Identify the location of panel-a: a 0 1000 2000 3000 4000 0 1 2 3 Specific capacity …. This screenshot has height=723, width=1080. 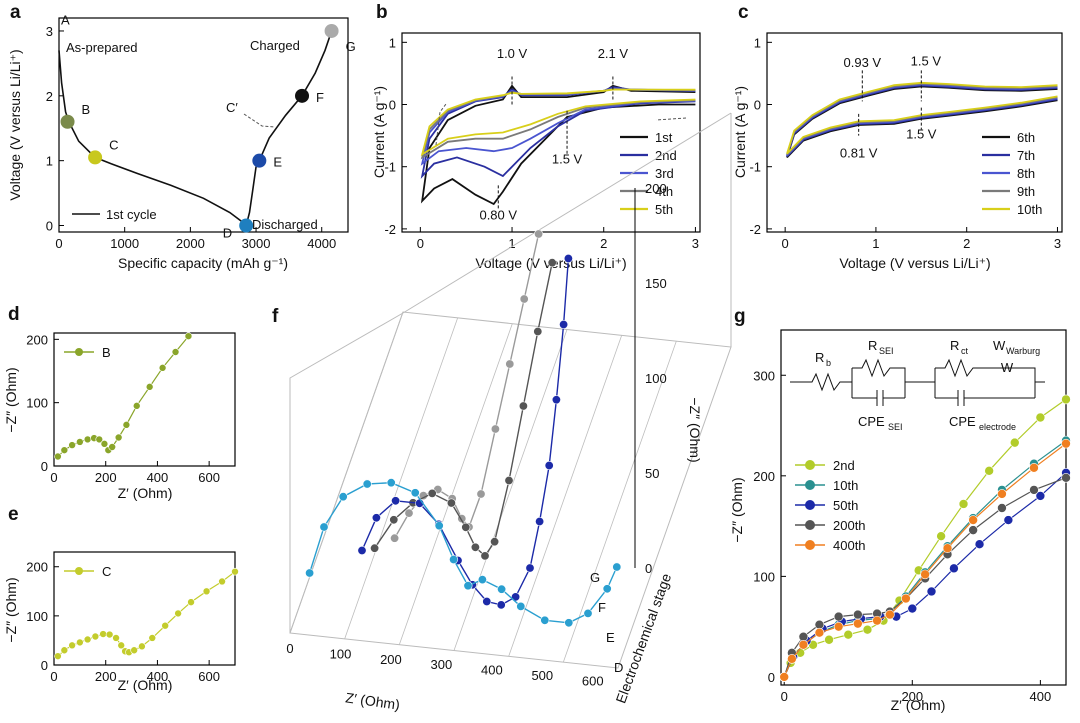
(181, 136).